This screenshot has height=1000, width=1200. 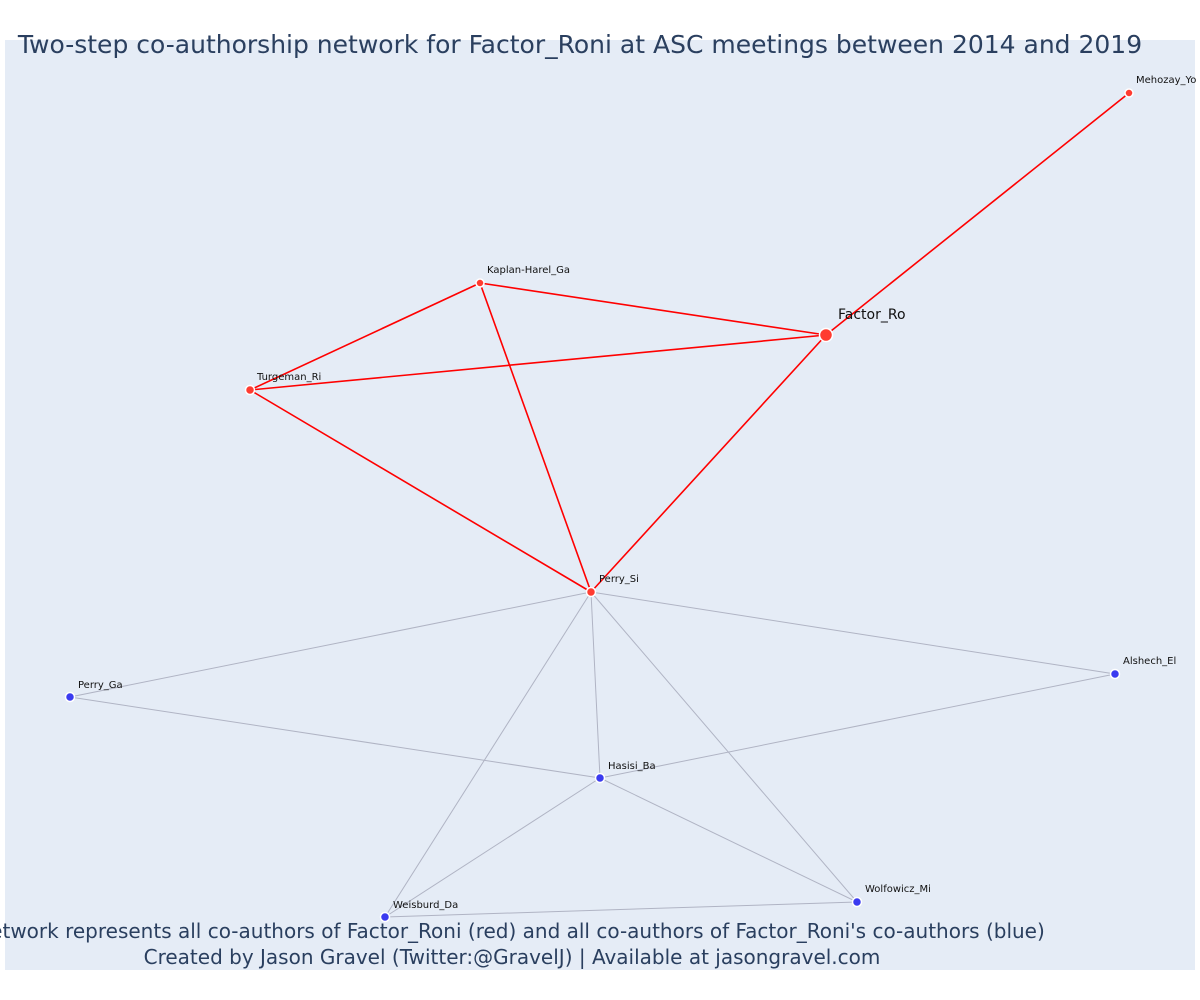 What do you see at coordinates (977, 214) in the screenshot?
I see `edge-factor_ro-mehozay_yo` at bounding box center [977, 214].